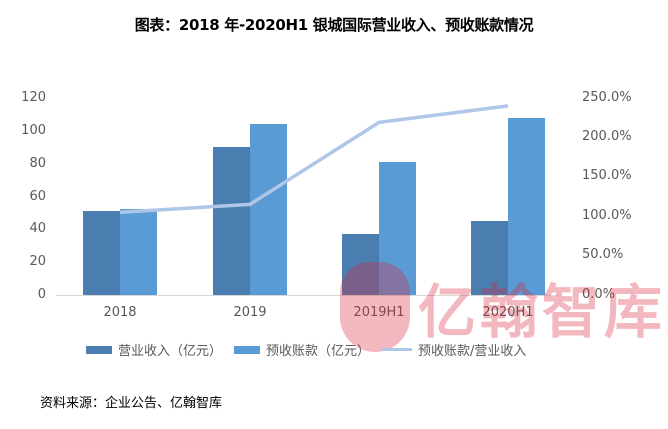 This screenshot has height=429, width=668. What do you see at coordinates (37, 163) in the screenshot?
I see `y-left-tick: 80` at bounding box center [37, 163].